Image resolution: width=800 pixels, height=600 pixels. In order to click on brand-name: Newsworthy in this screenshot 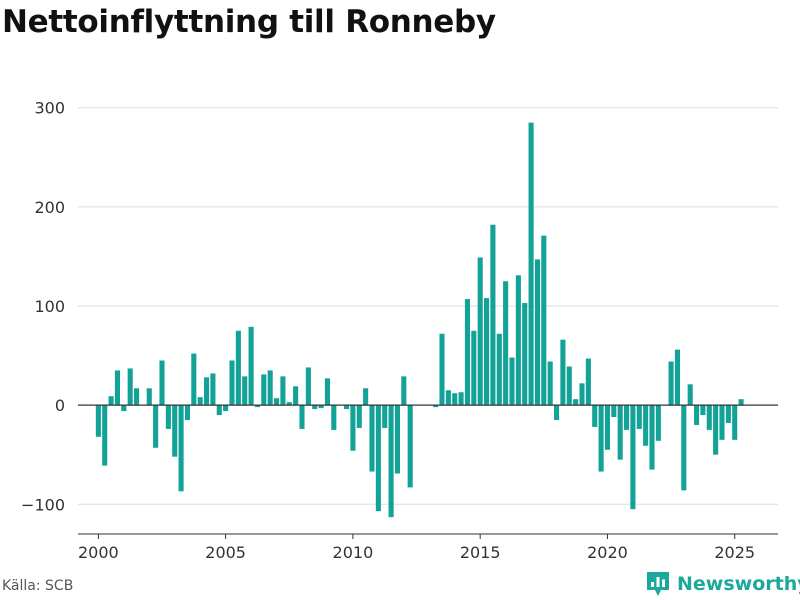, I will do `click(738, 584)`.